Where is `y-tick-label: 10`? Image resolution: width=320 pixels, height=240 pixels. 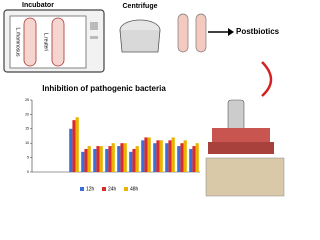 y-tick-label: 10 is located at coordinates (27, 143).